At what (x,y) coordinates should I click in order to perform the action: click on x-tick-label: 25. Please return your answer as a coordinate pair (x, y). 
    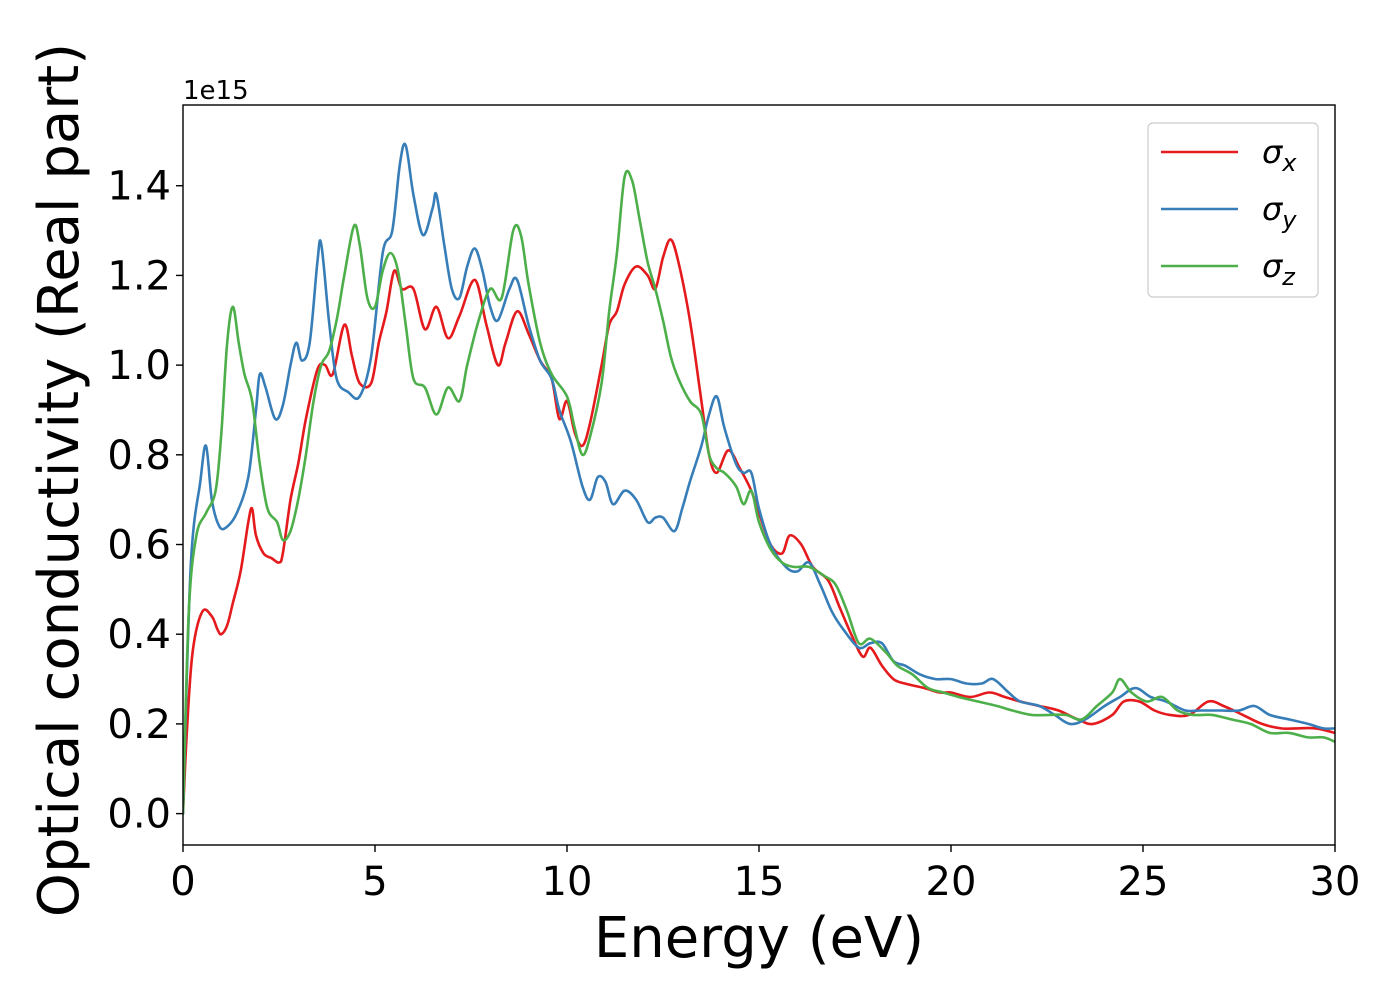
    Looking at the image, I should click on (1143, 882).